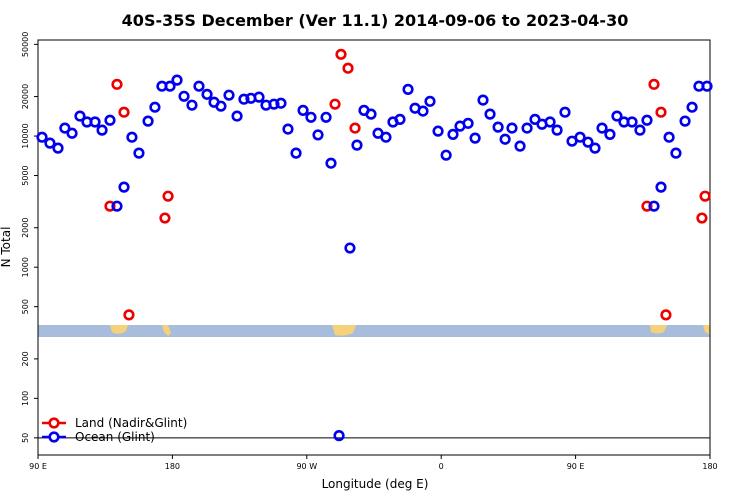  Describe the element at coordinates (441, 466) in the screenshot. I see `x-tick-label: 0` at that location.